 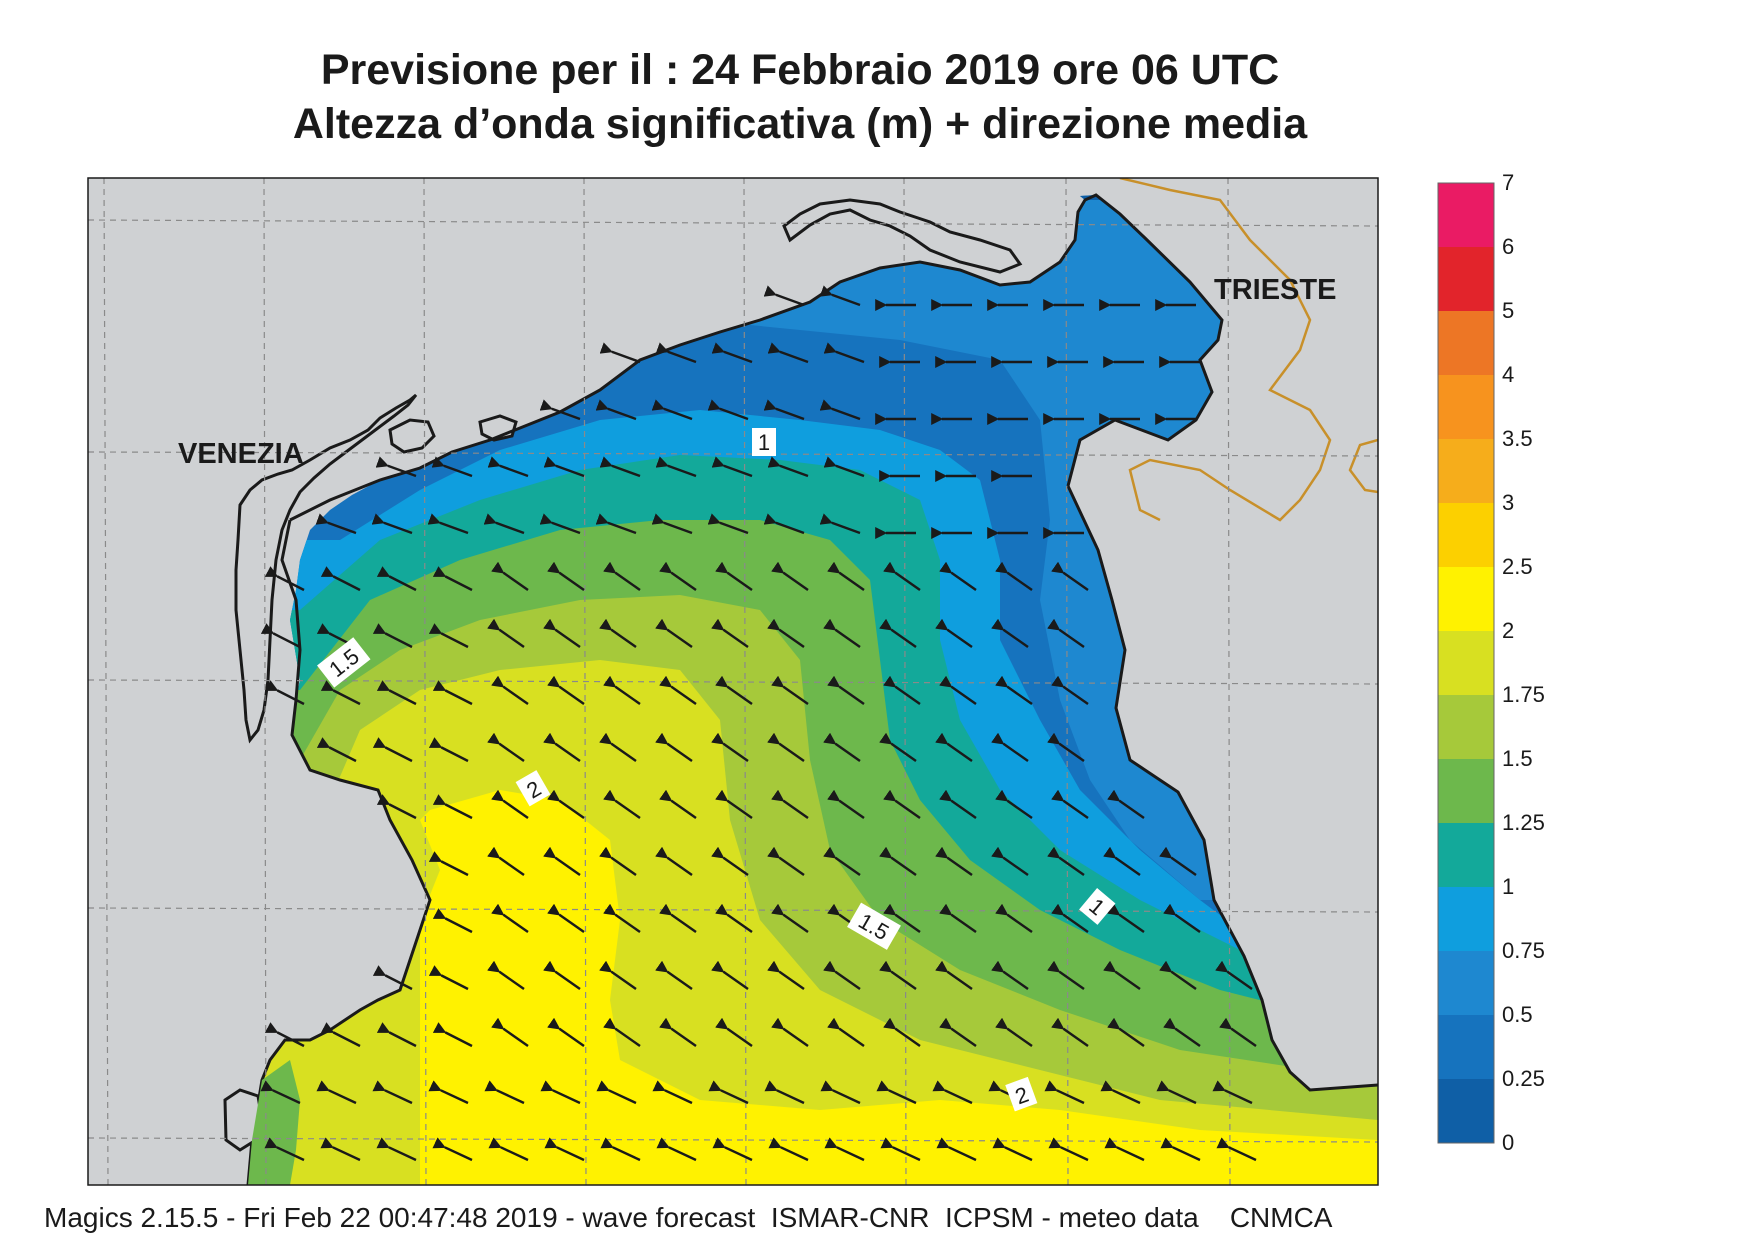 What do you see at coordinates (1508, 1142) in the screenshot?
I see `legend-tick-label: 0` at bounding box center [1508, 1142].